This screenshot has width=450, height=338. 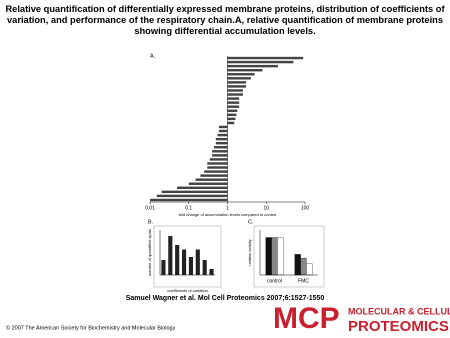 I want to click on logo-line2: PROTEOMICS, so click(x=398, y=326).